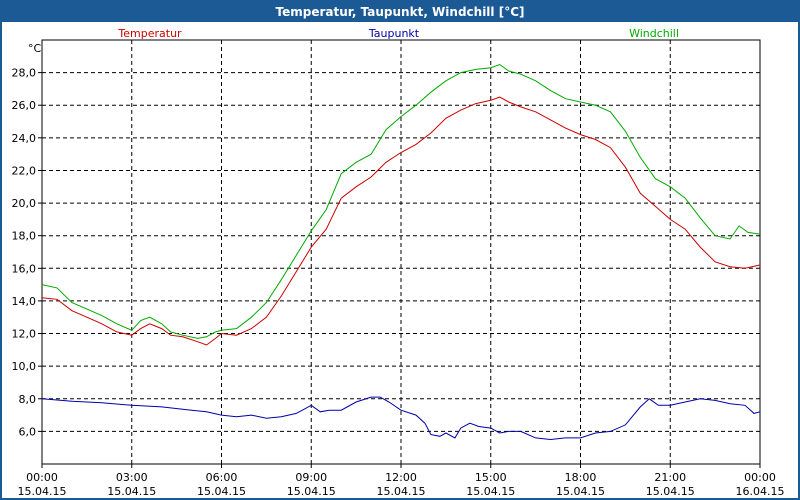 This screenshot has width=800, height=500. What do you see at coordinates (28, 431) in the screenshot?
I see `y-tick-label: 6,0` at bounding box center [28, 431].